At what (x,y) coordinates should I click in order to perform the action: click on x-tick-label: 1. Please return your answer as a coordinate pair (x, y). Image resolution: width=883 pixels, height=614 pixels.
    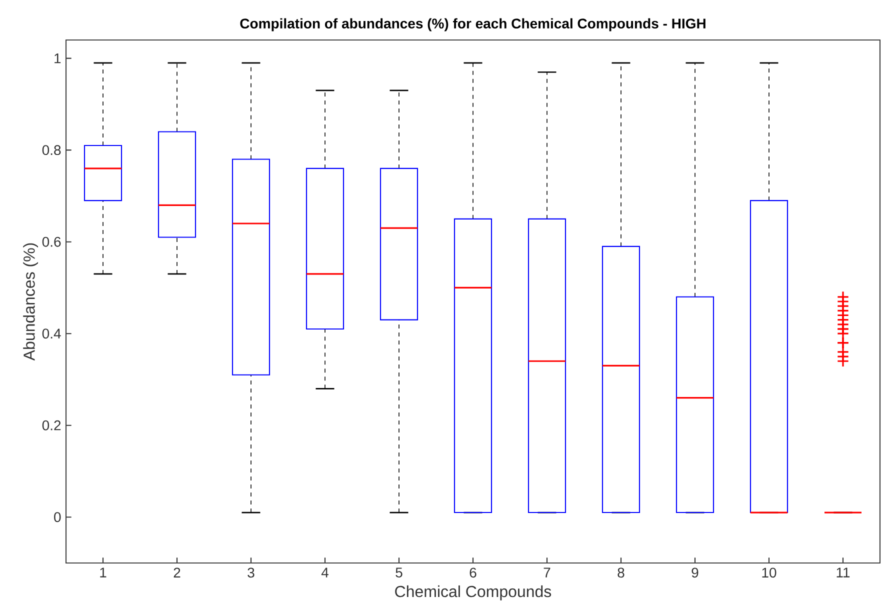
    Looking at the image, I should click on (103, 573).